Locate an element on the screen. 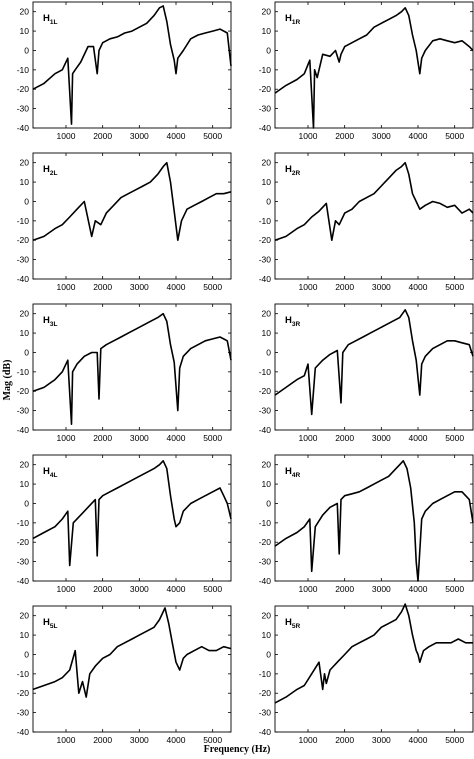  series-line-5r is located at coordinates (373, 653).